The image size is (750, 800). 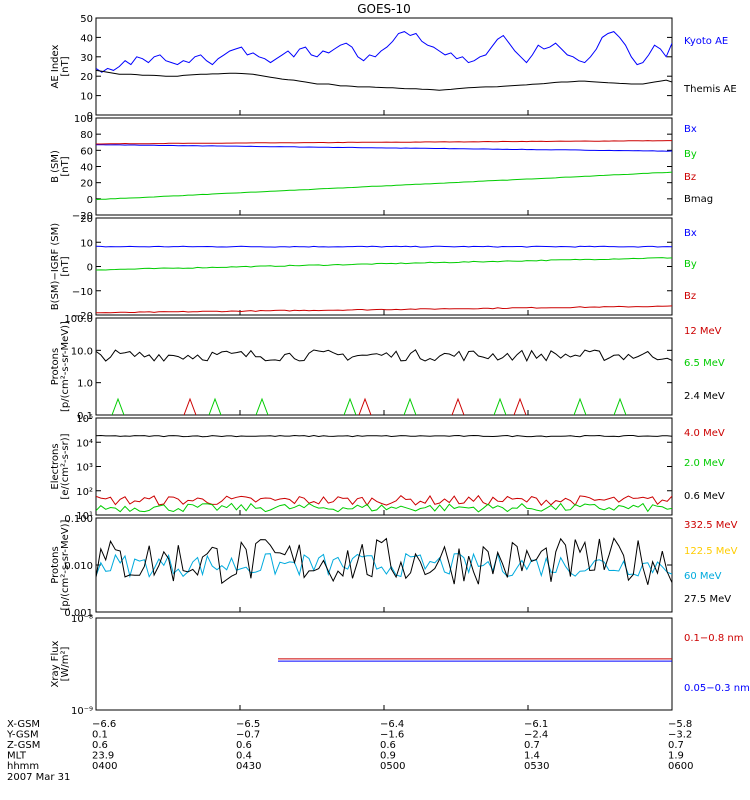 What do you see at coordinates (55, 66) in the screenshot?
I see `y-axis-label: AE Index` at bounding box center [55, 66].